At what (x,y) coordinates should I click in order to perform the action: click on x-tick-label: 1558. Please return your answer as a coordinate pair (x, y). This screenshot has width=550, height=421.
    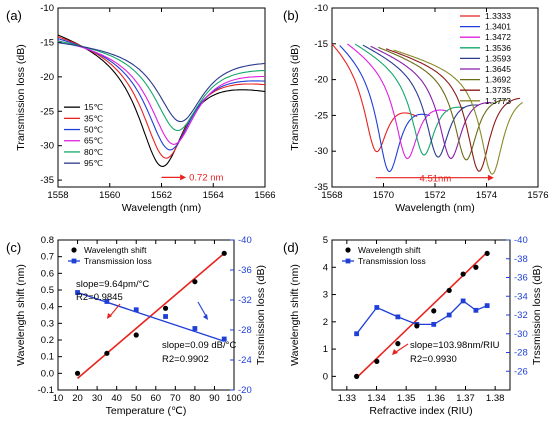
    Looking at the image, I should click on (57, 195).